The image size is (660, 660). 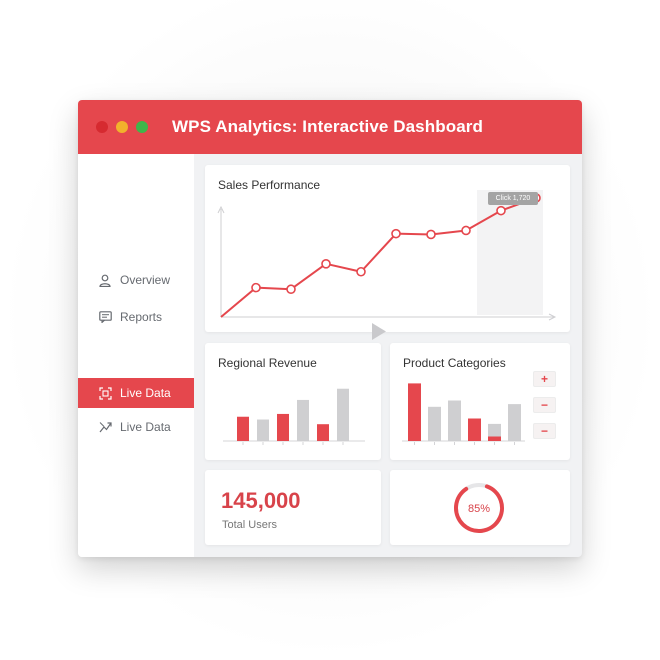 I want to click on gauge-card: 85%, so click(x=480, y=507).